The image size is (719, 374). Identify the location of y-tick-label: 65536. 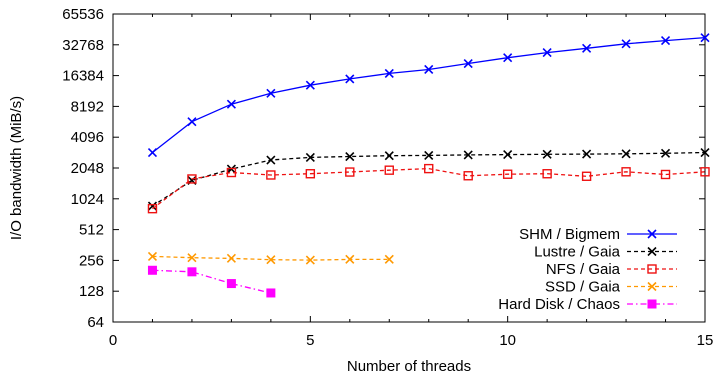
(83, 14).